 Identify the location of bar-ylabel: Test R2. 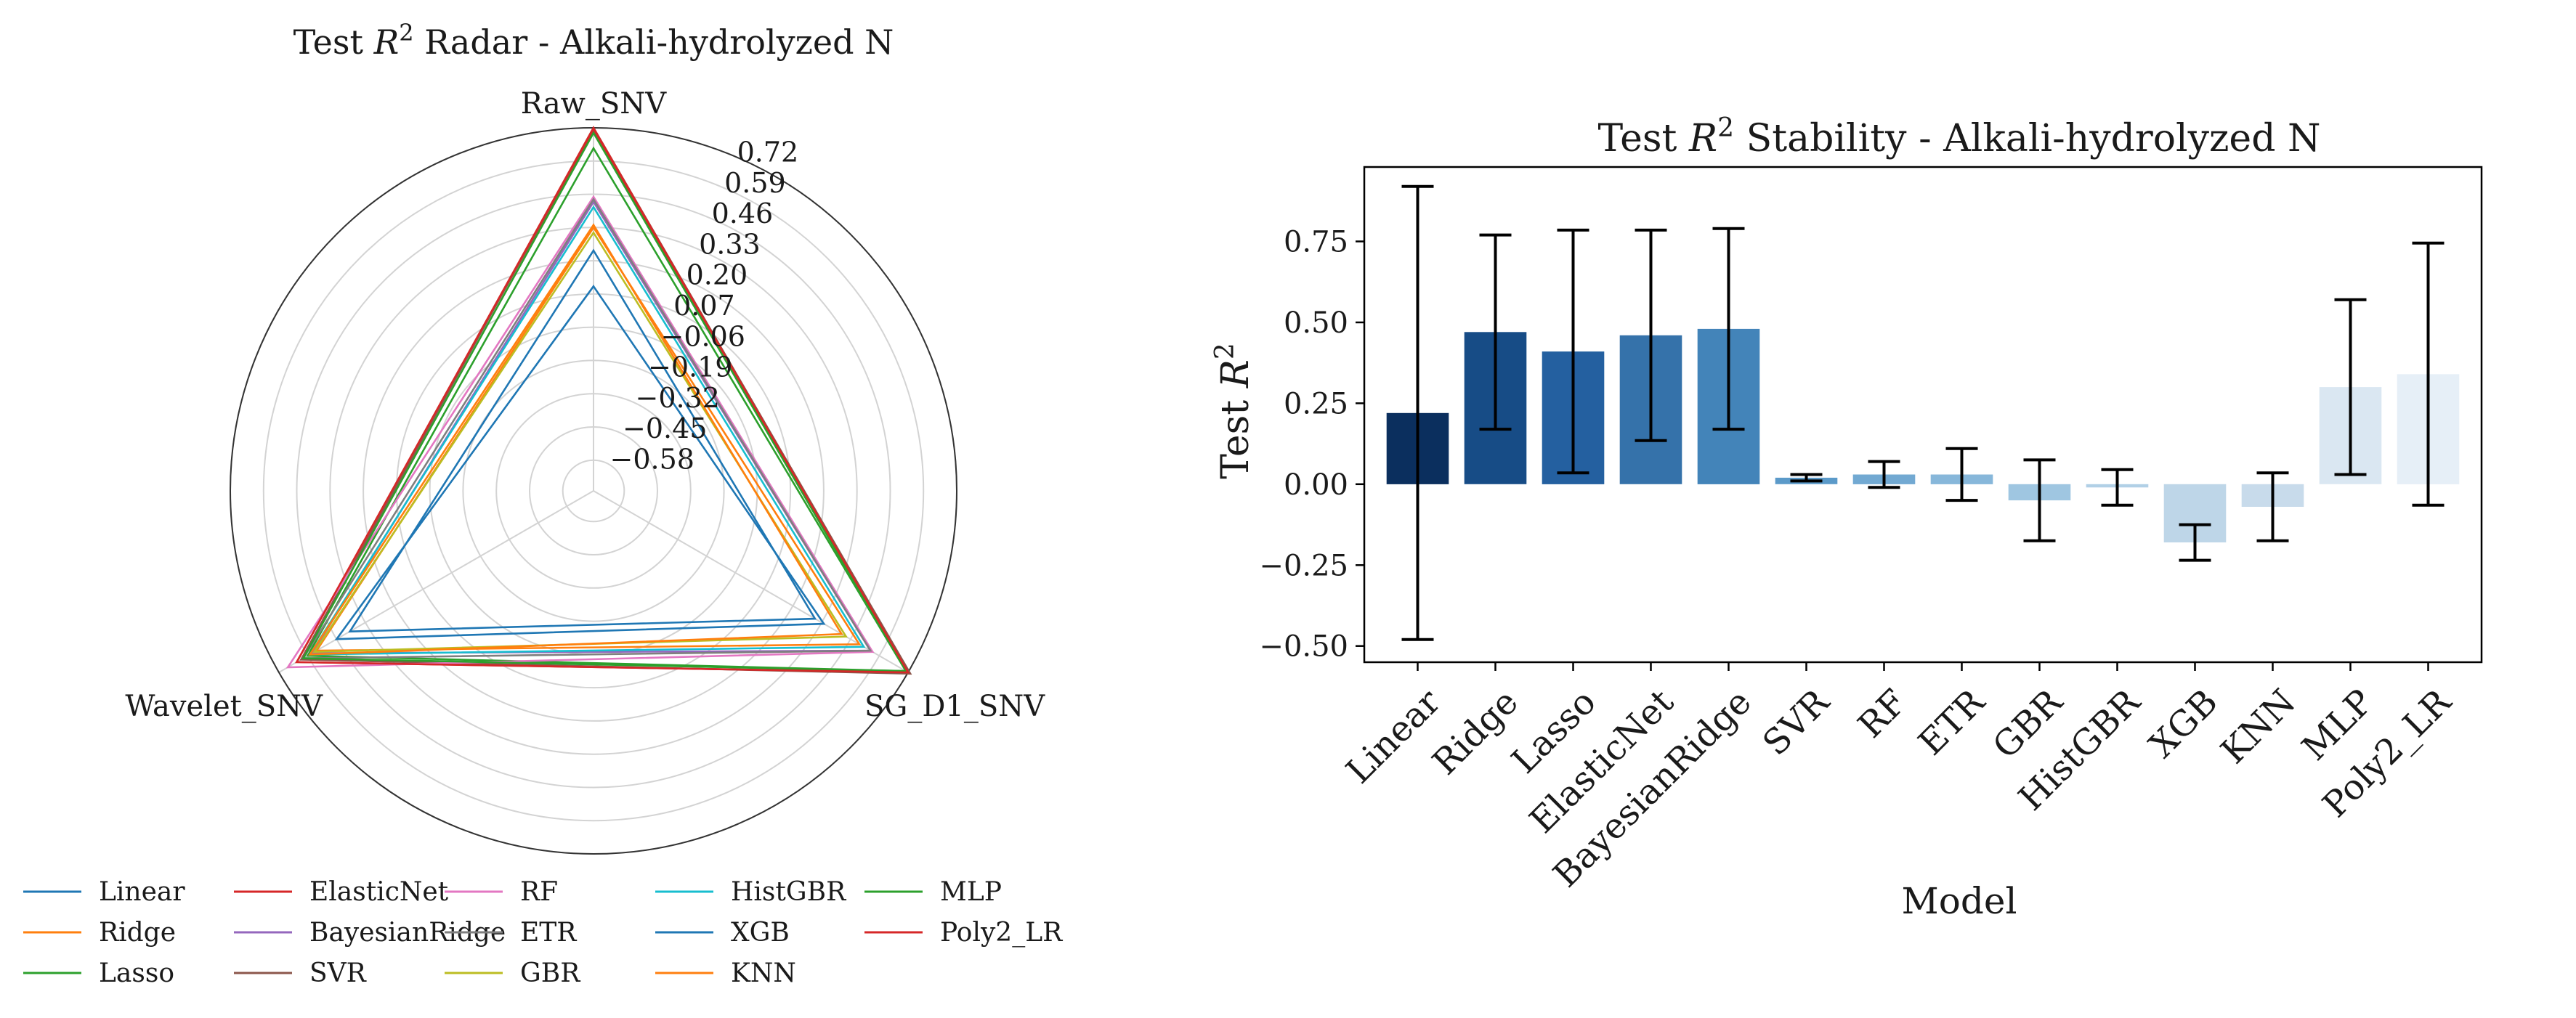
(1233, 411).